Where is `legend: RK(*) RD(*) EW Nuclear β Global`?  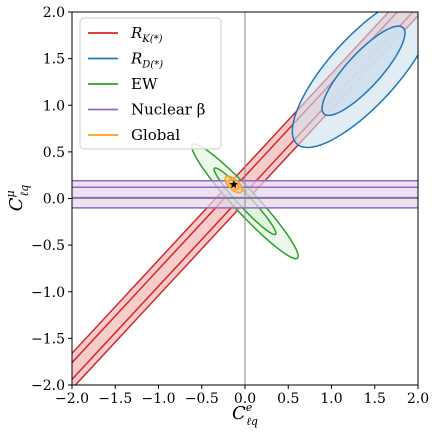 legend: RK(*) RD(*) EW Nuclear β Global is located at coordinates (150, 83).